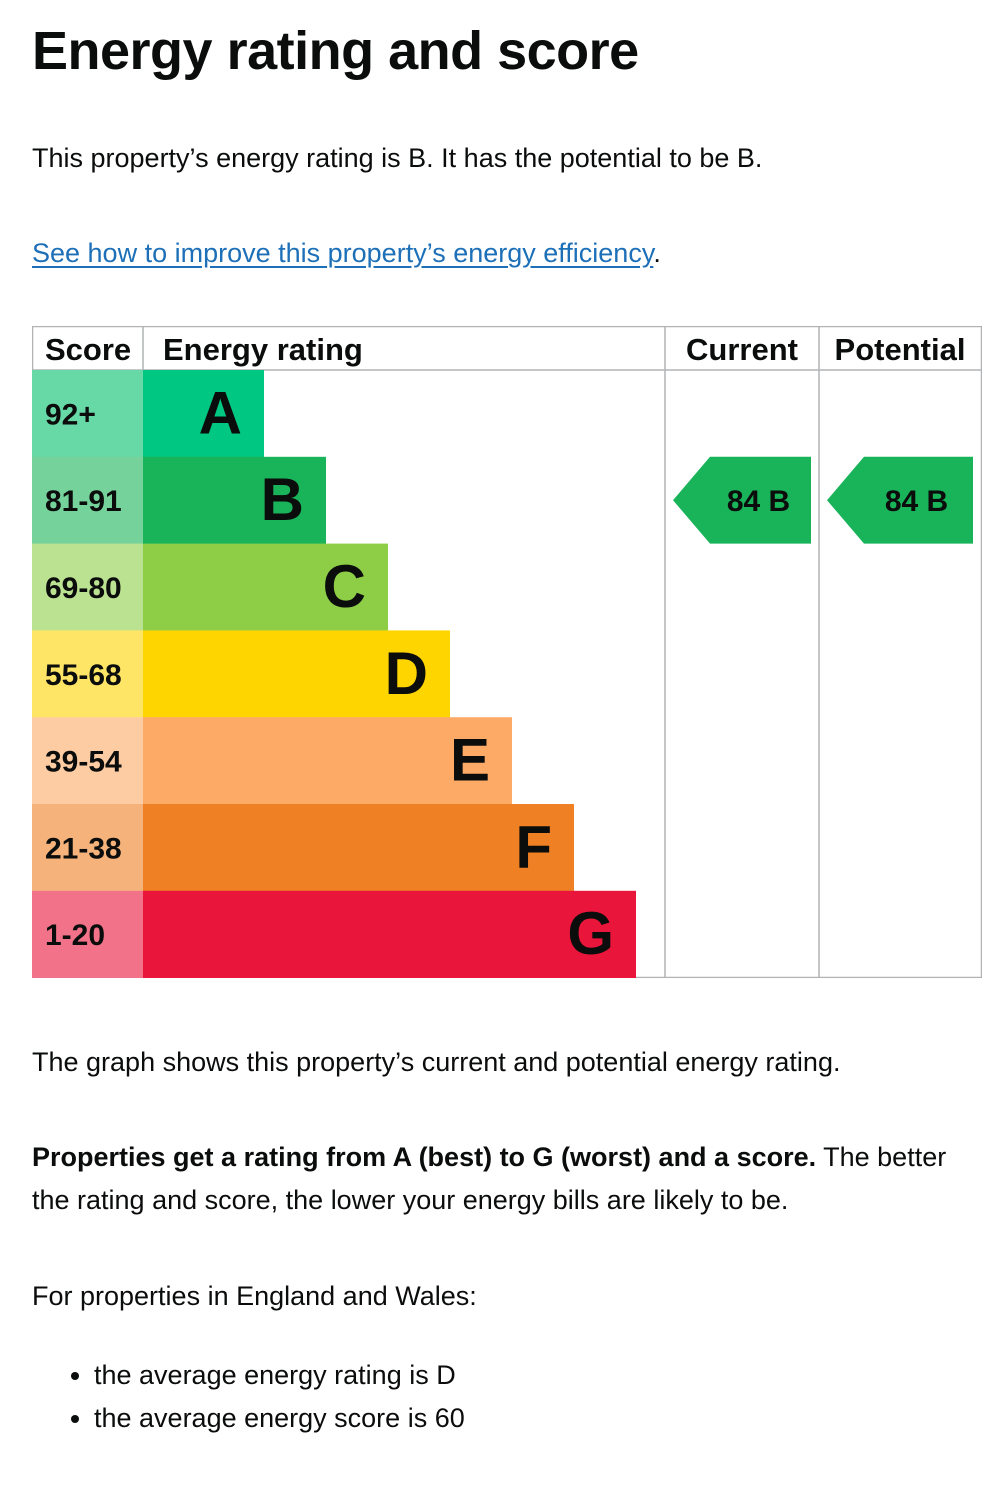 This screenshot has width=1000, height=1500. I want to click on score-cell-a, so click(87, 414).